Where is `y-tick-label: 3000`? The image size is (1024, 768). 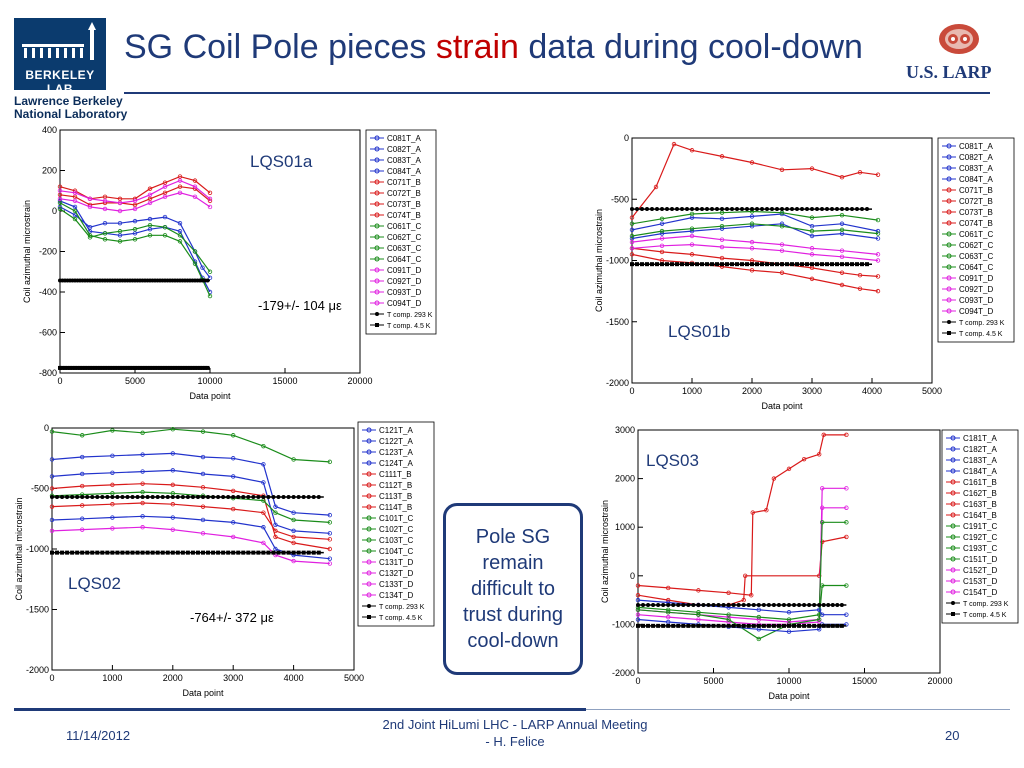 y-tick-label: 3000 is located at coordinates (625, 430).